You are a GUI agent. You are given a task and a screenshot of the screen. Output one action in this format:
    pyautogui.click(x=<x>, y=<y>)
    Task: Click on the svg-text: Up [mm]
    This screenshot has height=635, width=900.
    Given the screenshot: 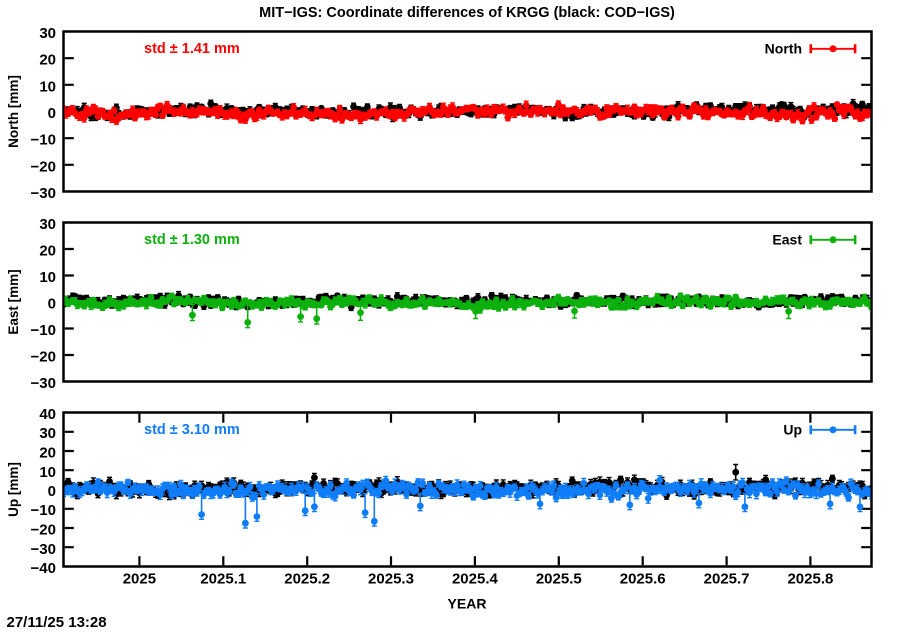 What is the action you would take?
    pyautogui.click(x=13, y=489)
    